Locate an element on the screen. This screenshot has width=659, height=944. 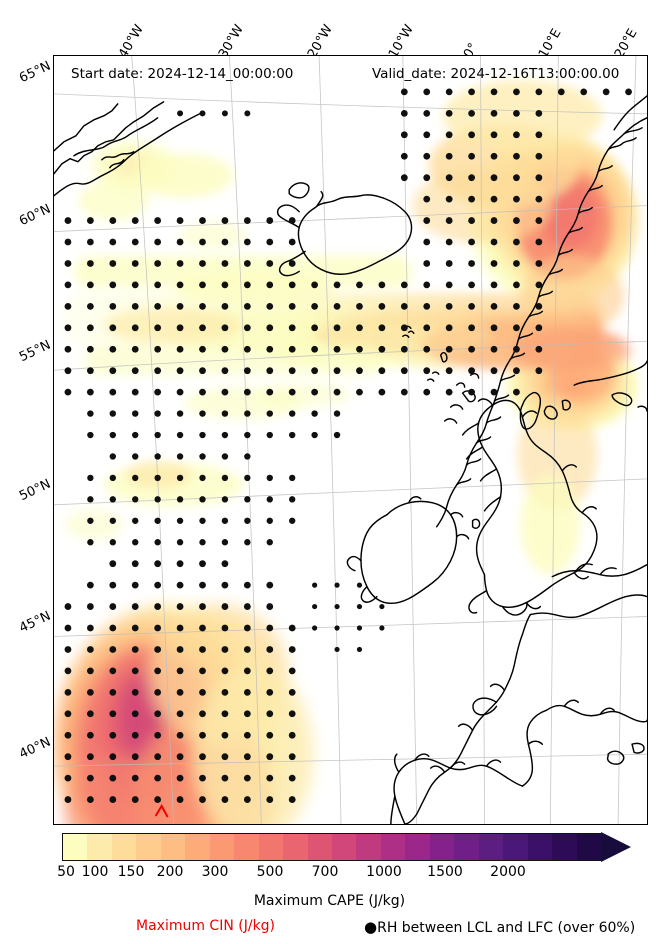
colorbar is located at coordinates (332, 847).